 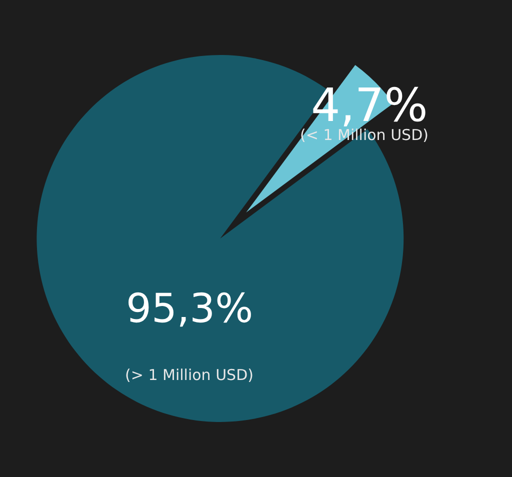 I want to click on data-label: 95,3%, so click(x=190, y=309).